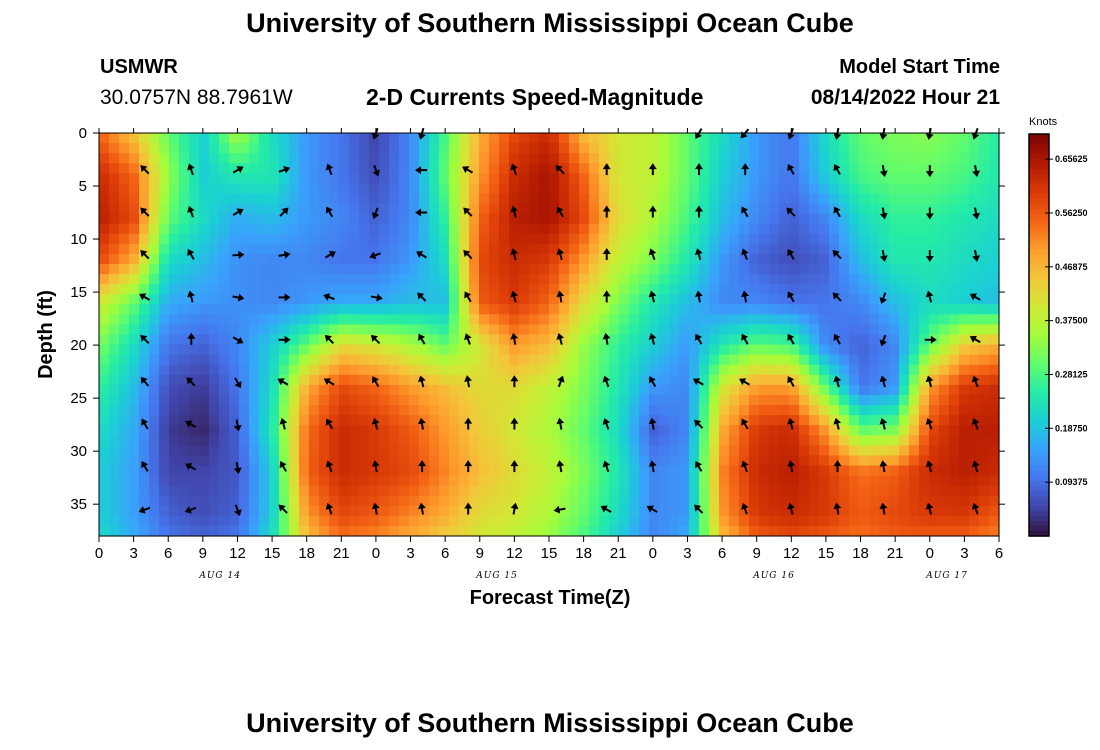 The image size is (1100, 750). Describe the element at coordinates (83, 186) in the screenshot. I see `y-tick-label: 5` at that location.